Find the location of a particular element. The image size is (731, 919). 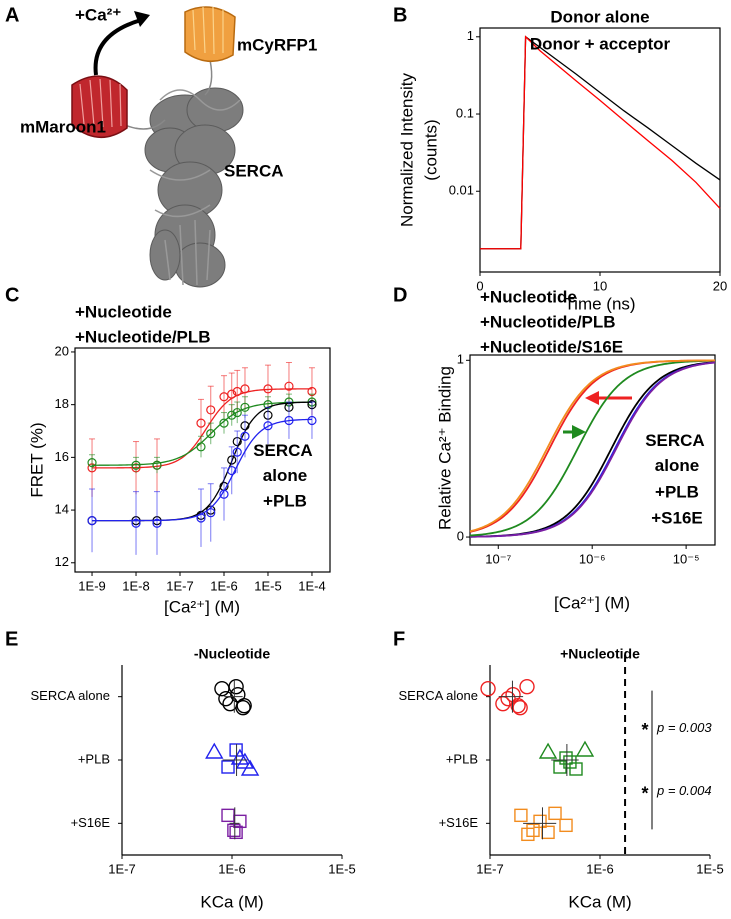

panel-letter: C is located at coordinates (12, 295).